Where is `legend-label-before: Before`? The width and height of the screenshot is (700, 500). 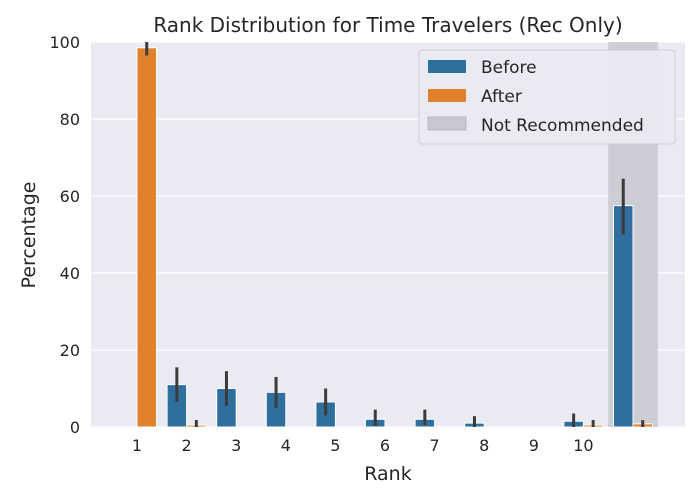
legend-label-before: Before is located at coordinates (509, 68).